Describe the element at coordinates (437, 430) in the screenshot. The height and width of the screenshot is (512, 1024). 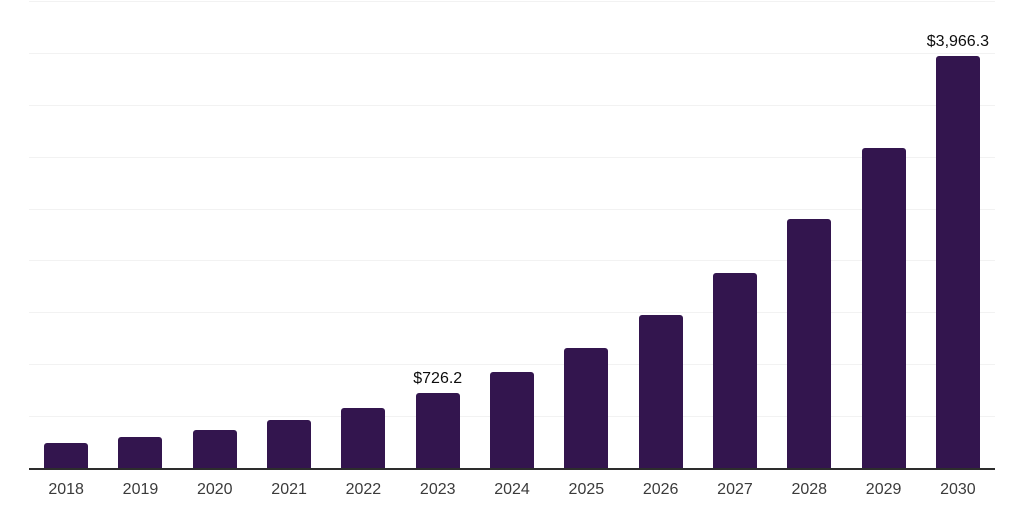
I see `bar-2023` at that location.